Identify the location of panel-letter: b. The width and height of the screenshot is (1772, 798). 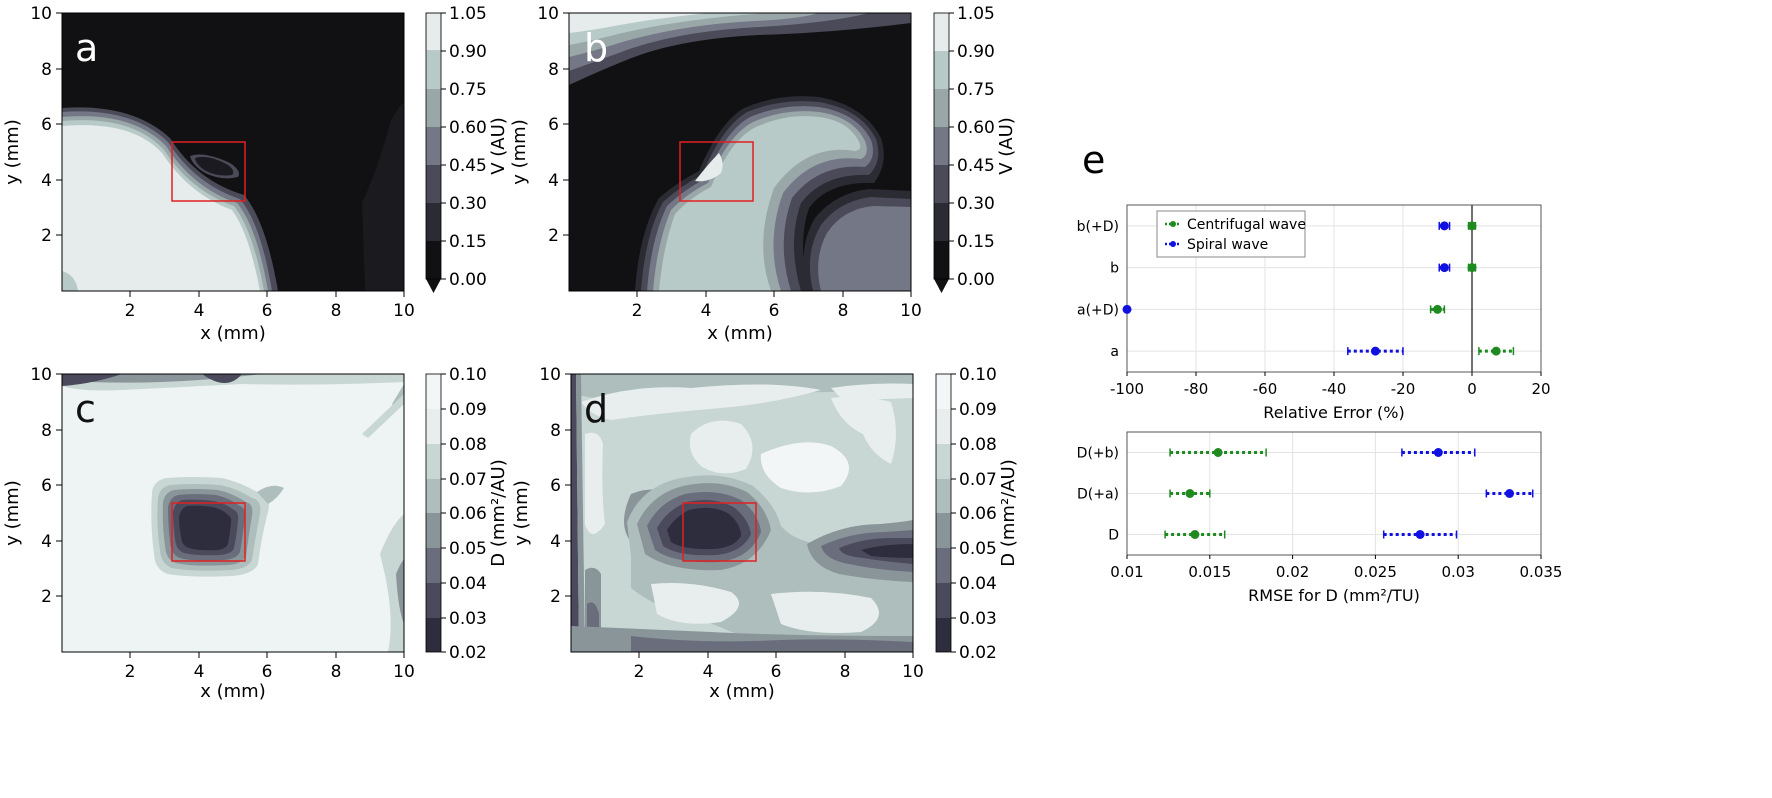
(596, 48).